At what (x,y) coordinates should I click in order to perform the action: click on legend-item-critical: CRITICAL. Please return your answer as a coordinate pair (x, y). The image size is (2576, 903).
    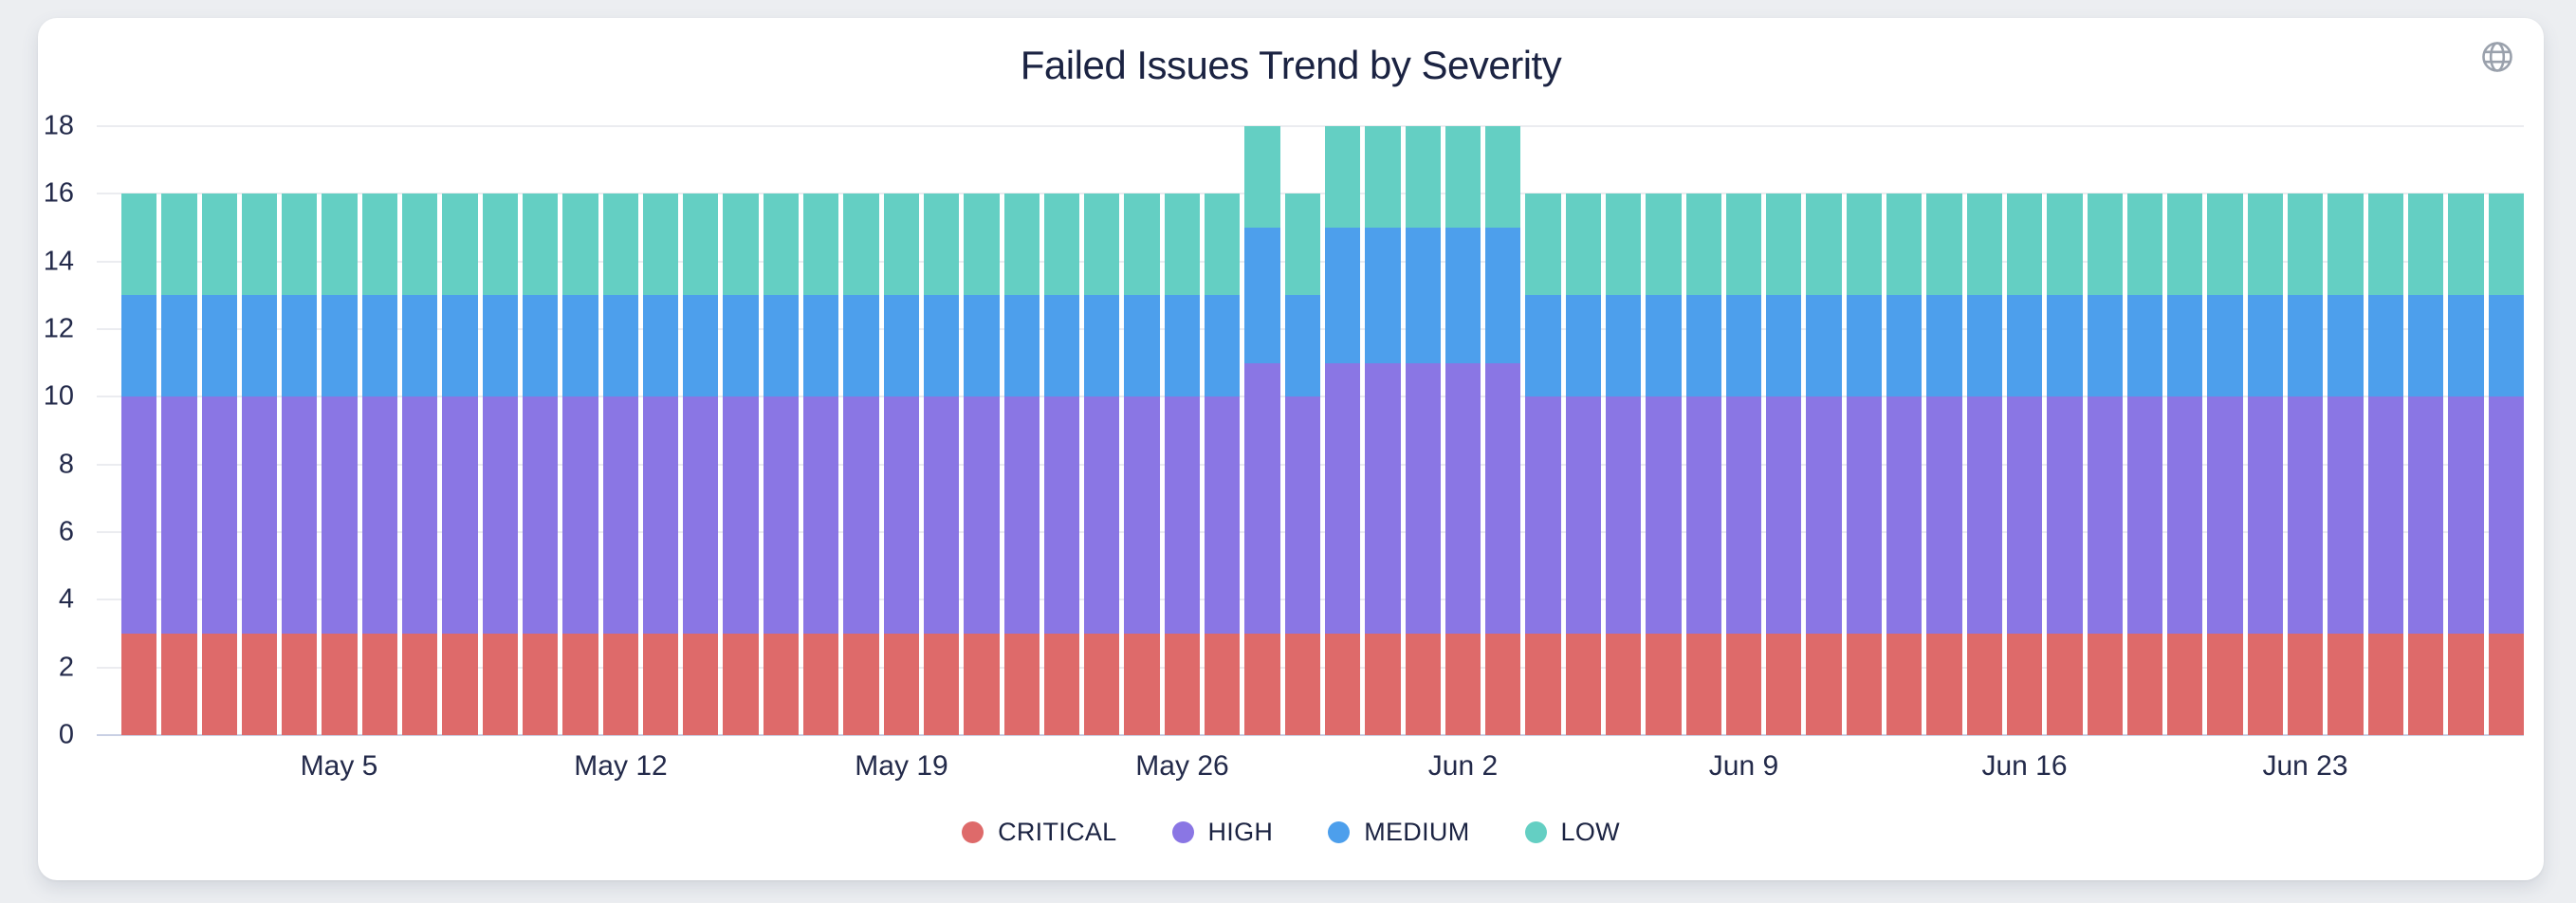
    Looking at the image, I should click on (1039, 832).